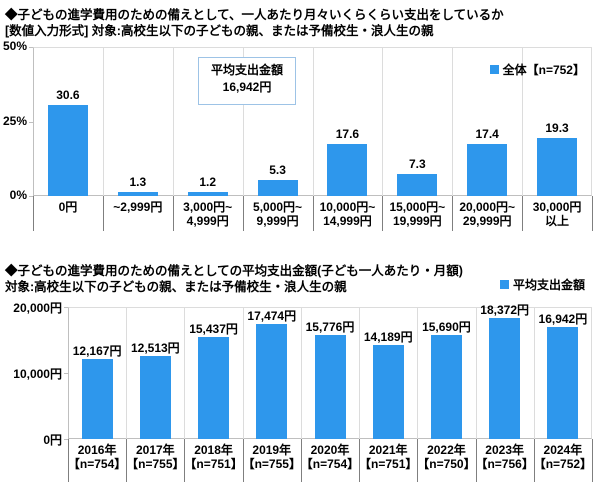 The image size is (600, 497). I want to click on category-label: 20,000円~ 29,999円, so click(487, 214).